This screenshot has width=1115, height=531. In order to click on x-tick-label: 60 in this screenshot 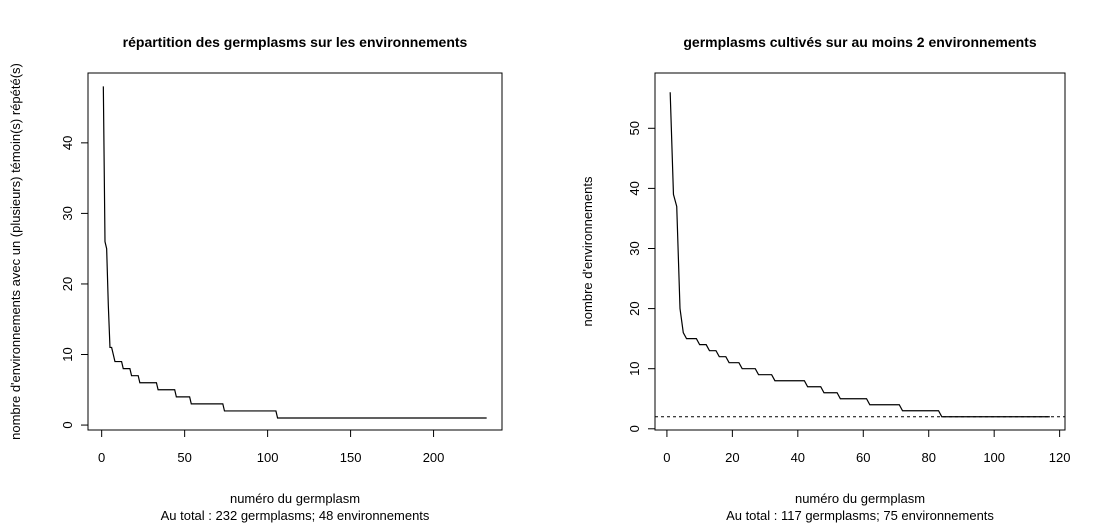, I will do `click(863, 457)`.